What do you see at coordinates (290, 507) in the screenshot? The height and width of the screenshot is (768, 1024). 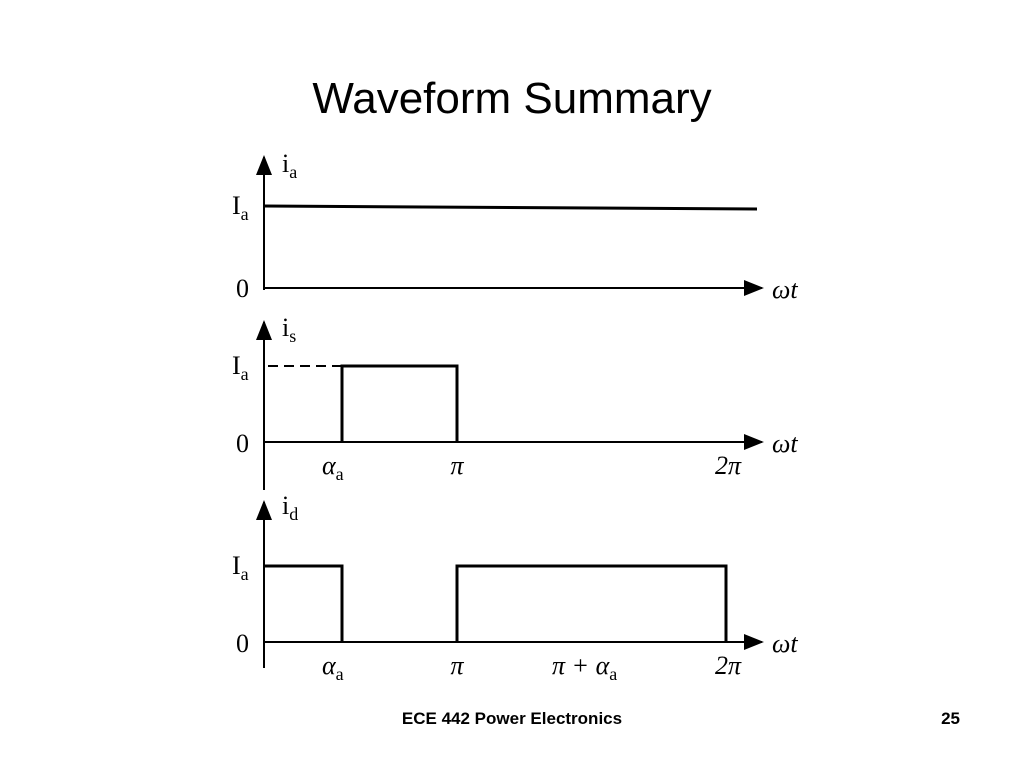 I see `signal-label: id` at bounding box center [290, 507].